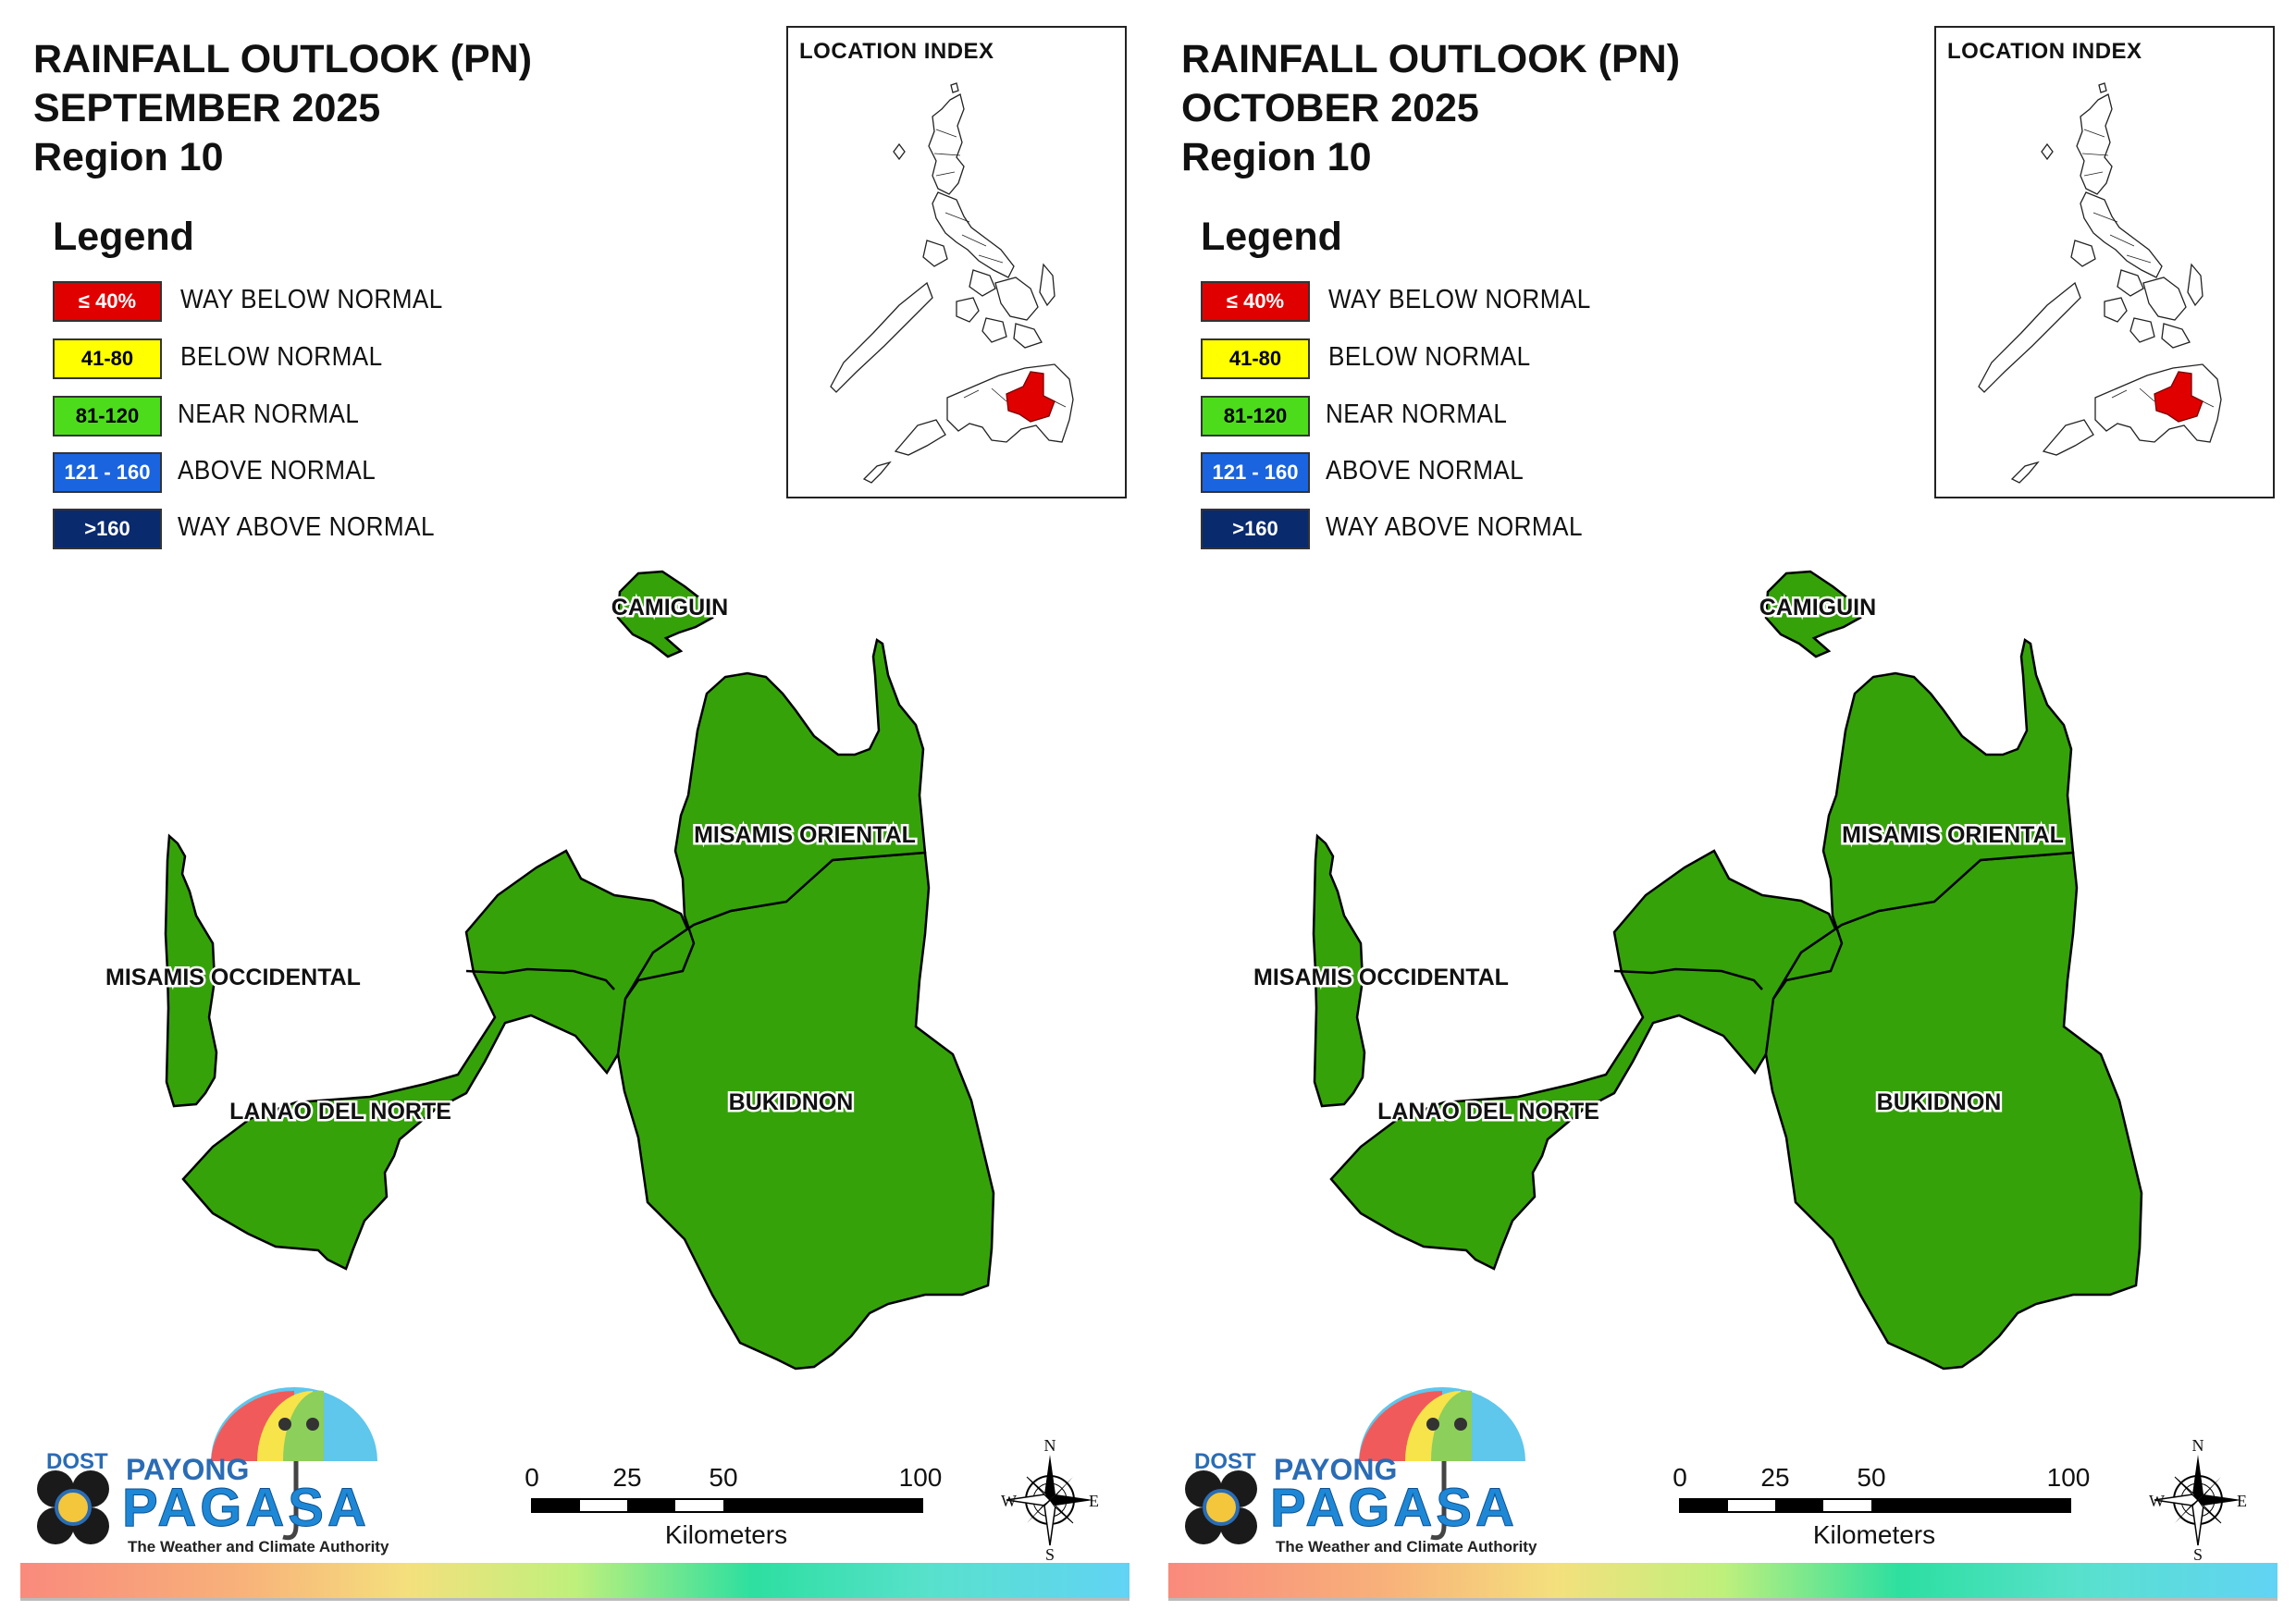 This screenshot has width=2296, height=1623. What do you see at coordinates (1330, 108) in the screenshot?
I see `title-line-2: OCTOBER 2025` at bounding box center [1330, 108].